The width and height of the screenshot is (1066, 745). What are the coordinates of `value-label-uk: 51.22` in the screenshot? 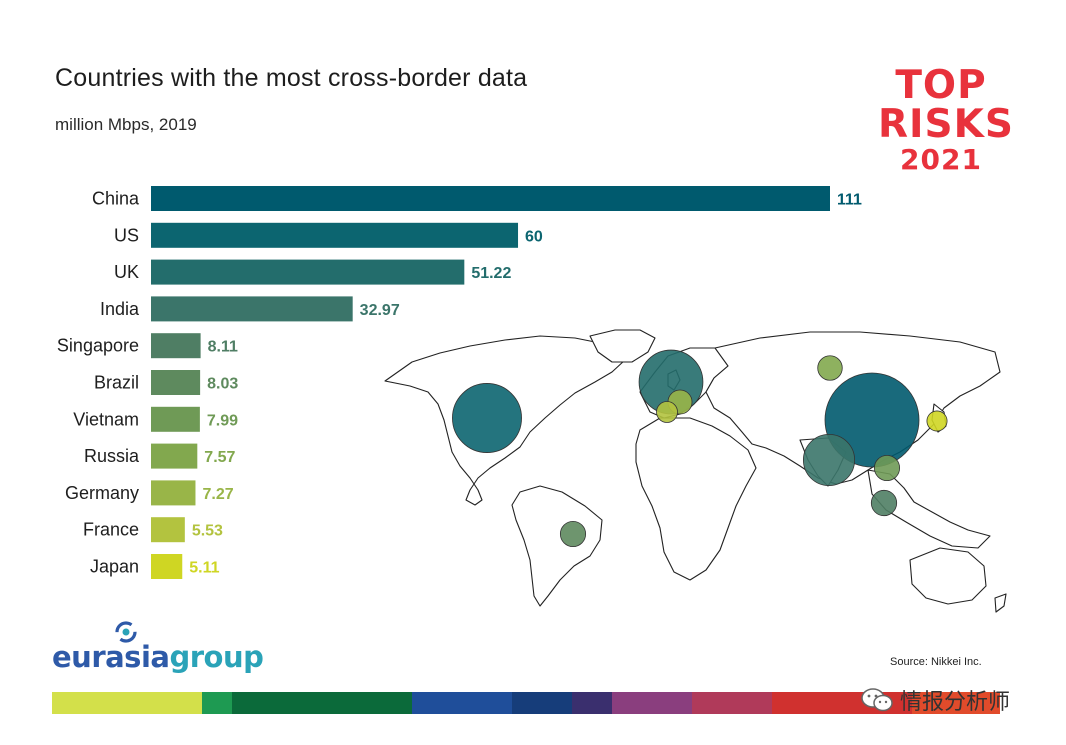 It's located at (491, 273).